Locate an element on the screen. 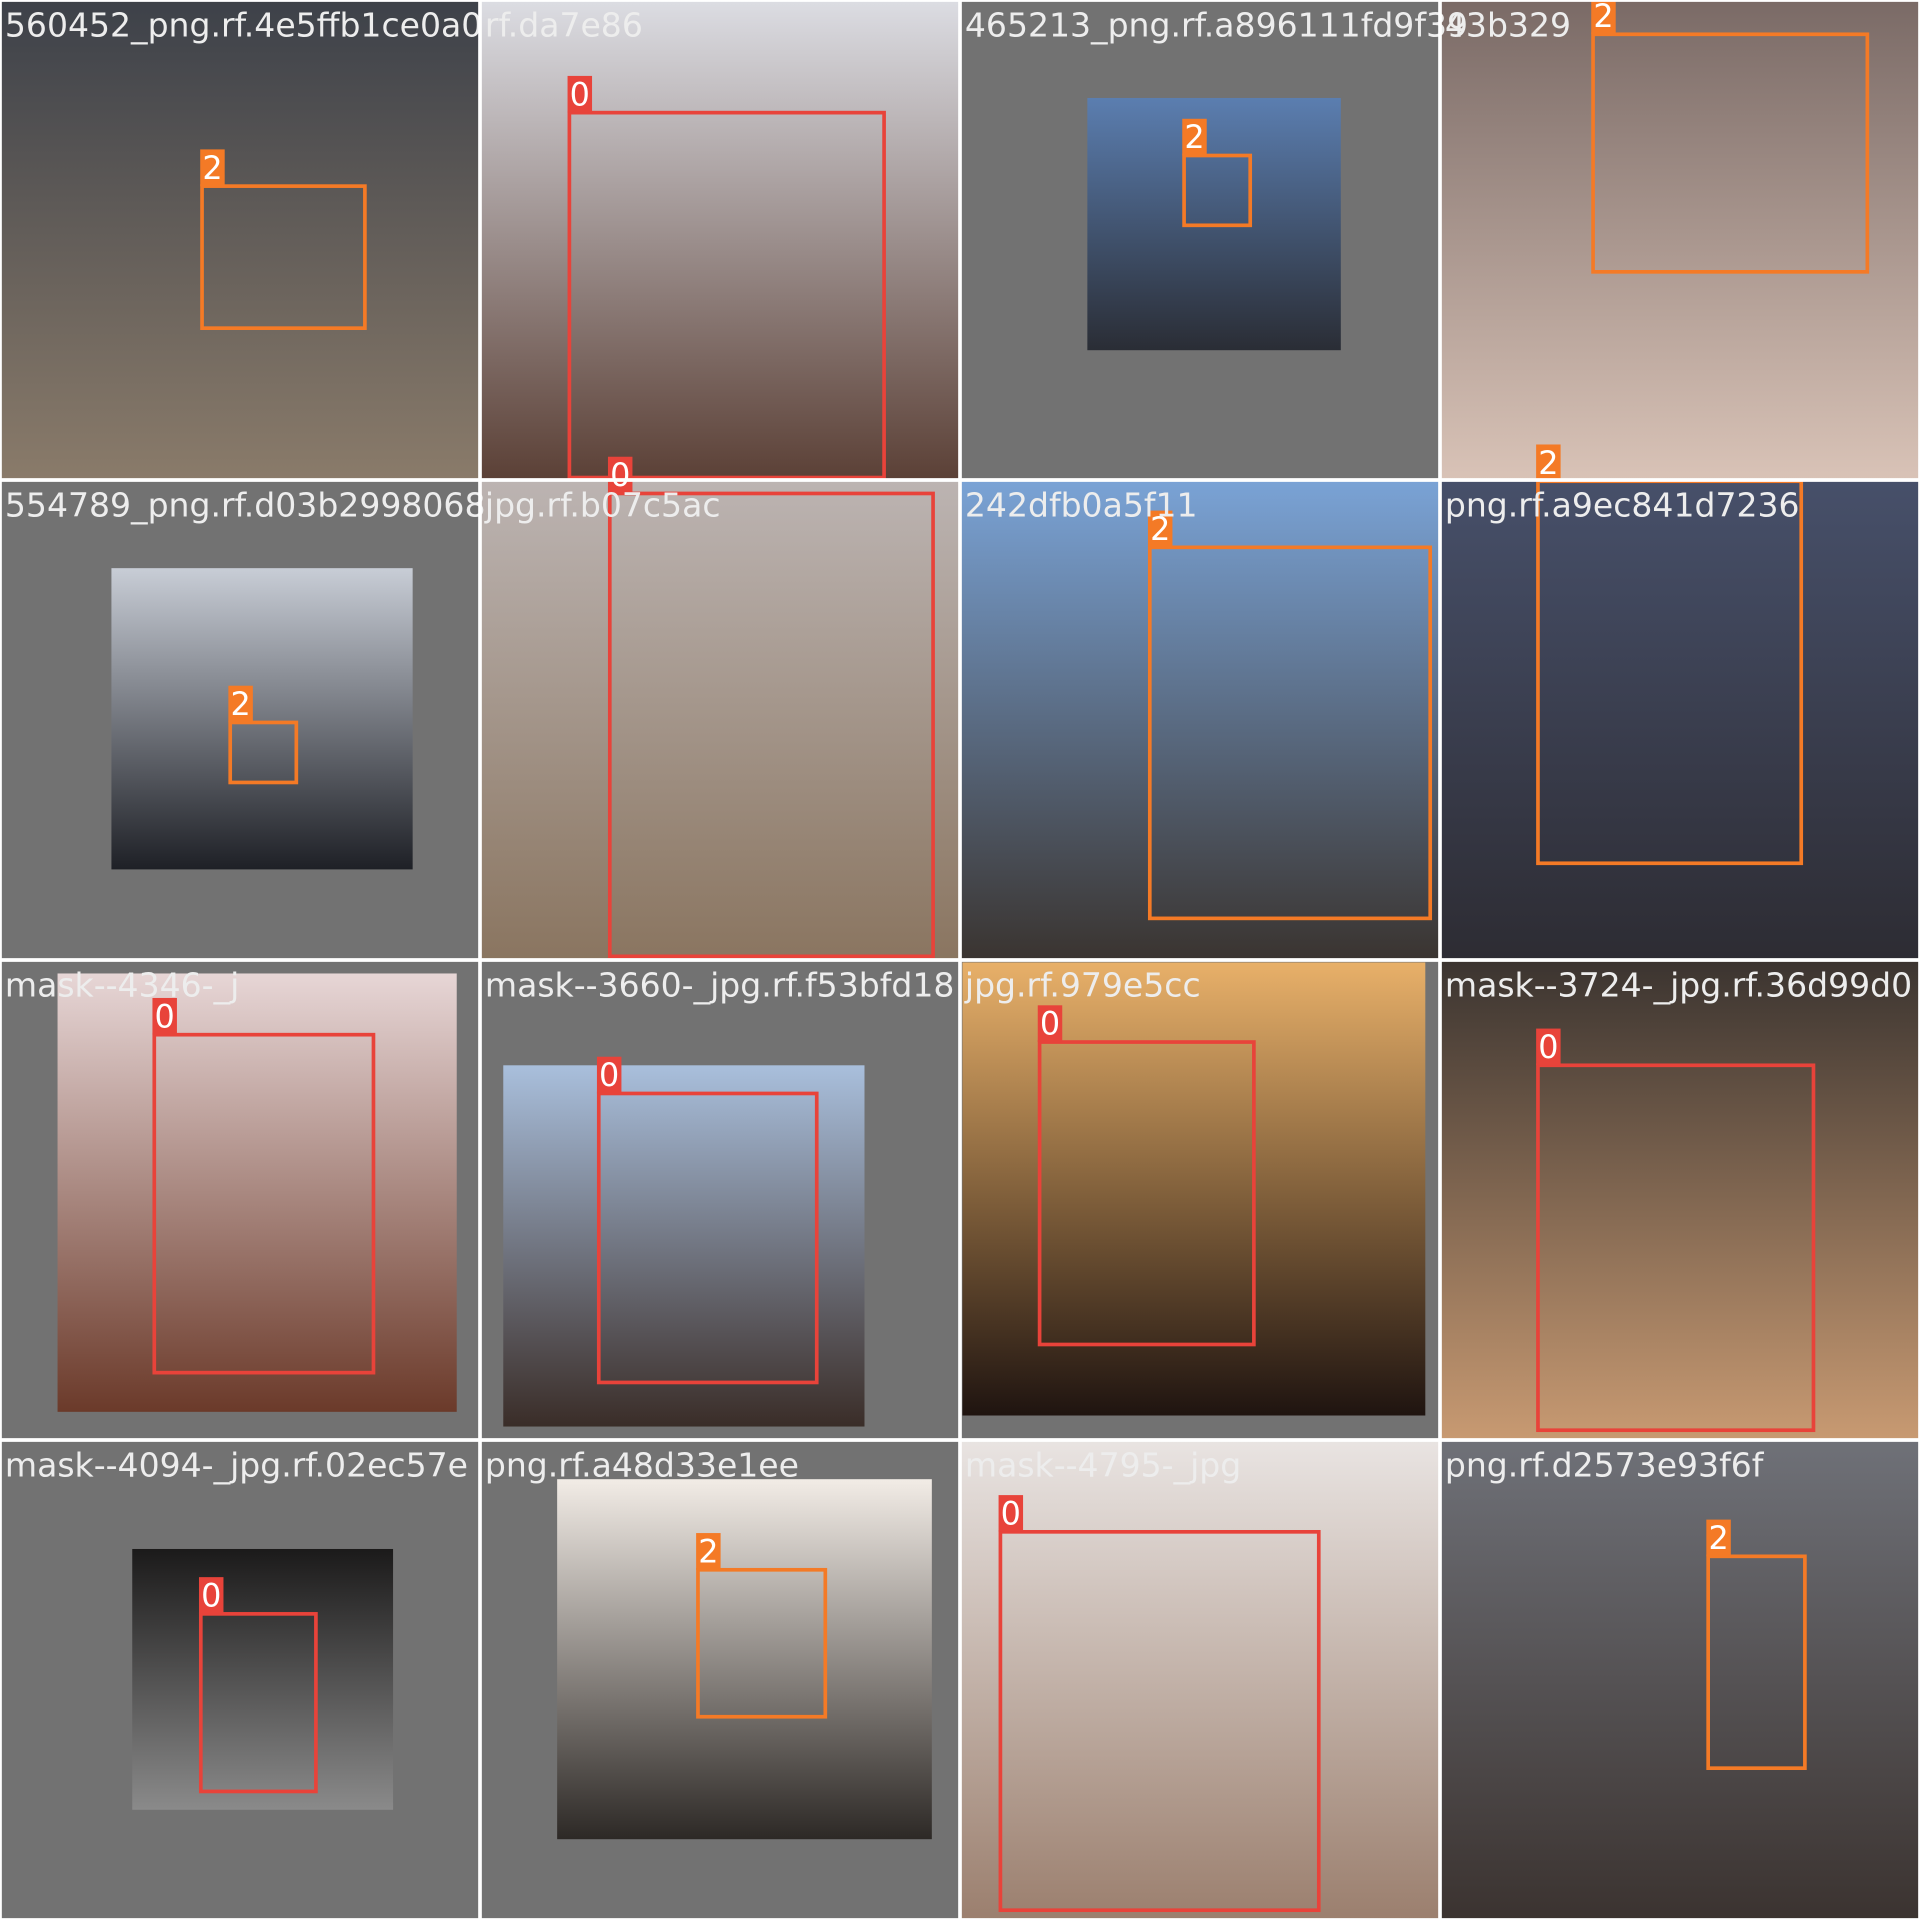 The width and height of the screenshot is (1920, 1920). filename: jpg.rf.979e5cc is located at coordinates (1082, 985).